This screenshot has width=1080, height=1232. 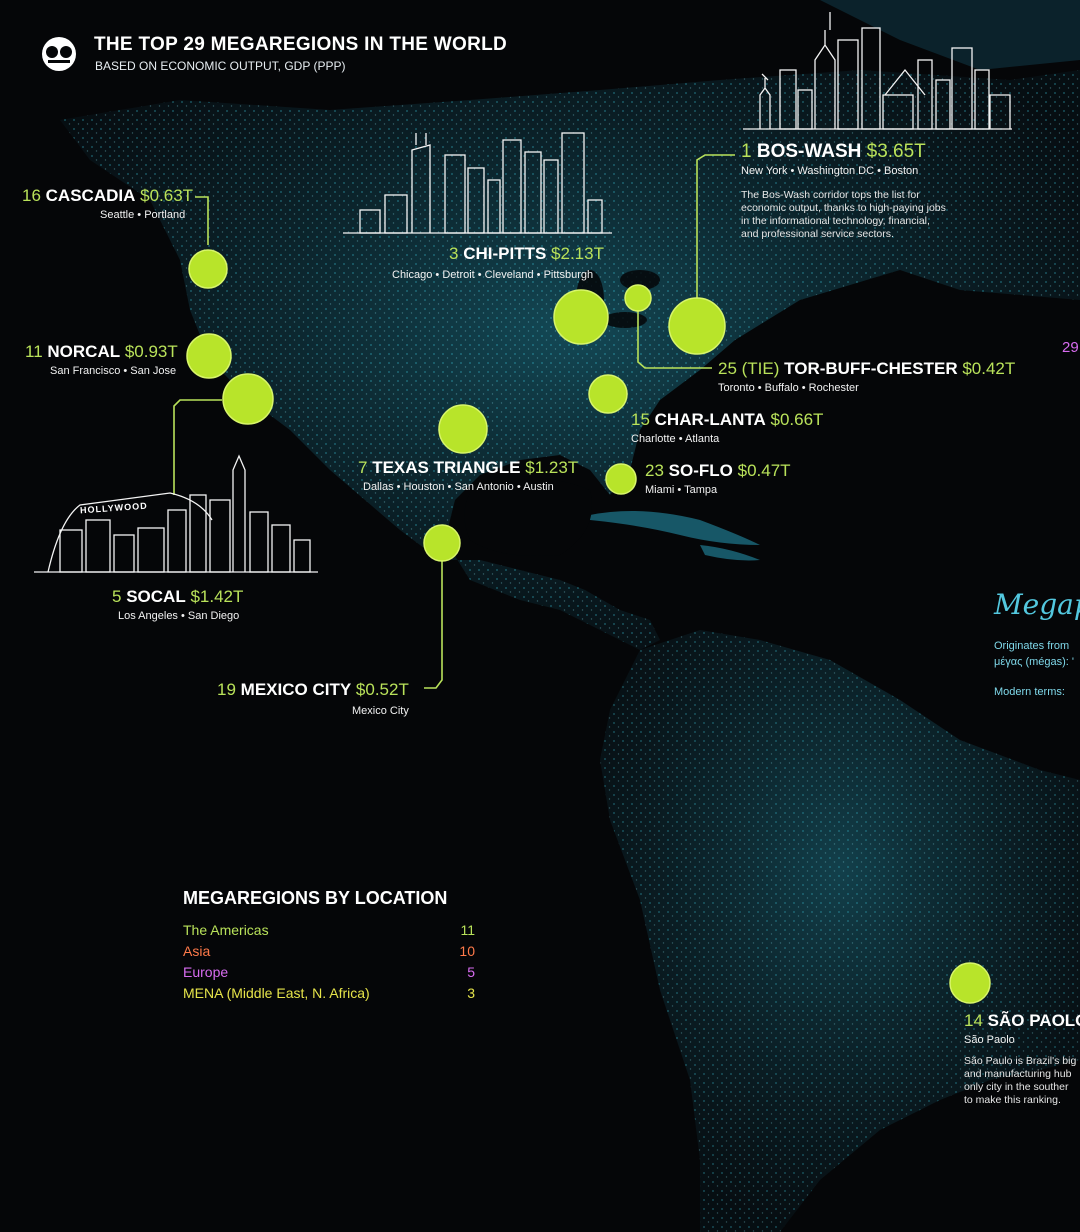 What do you see at coordinates (1034, 662) in the screenshot?
I see `definition-greek: μέγας (mégas): '` at bounding box center [1034, 662].